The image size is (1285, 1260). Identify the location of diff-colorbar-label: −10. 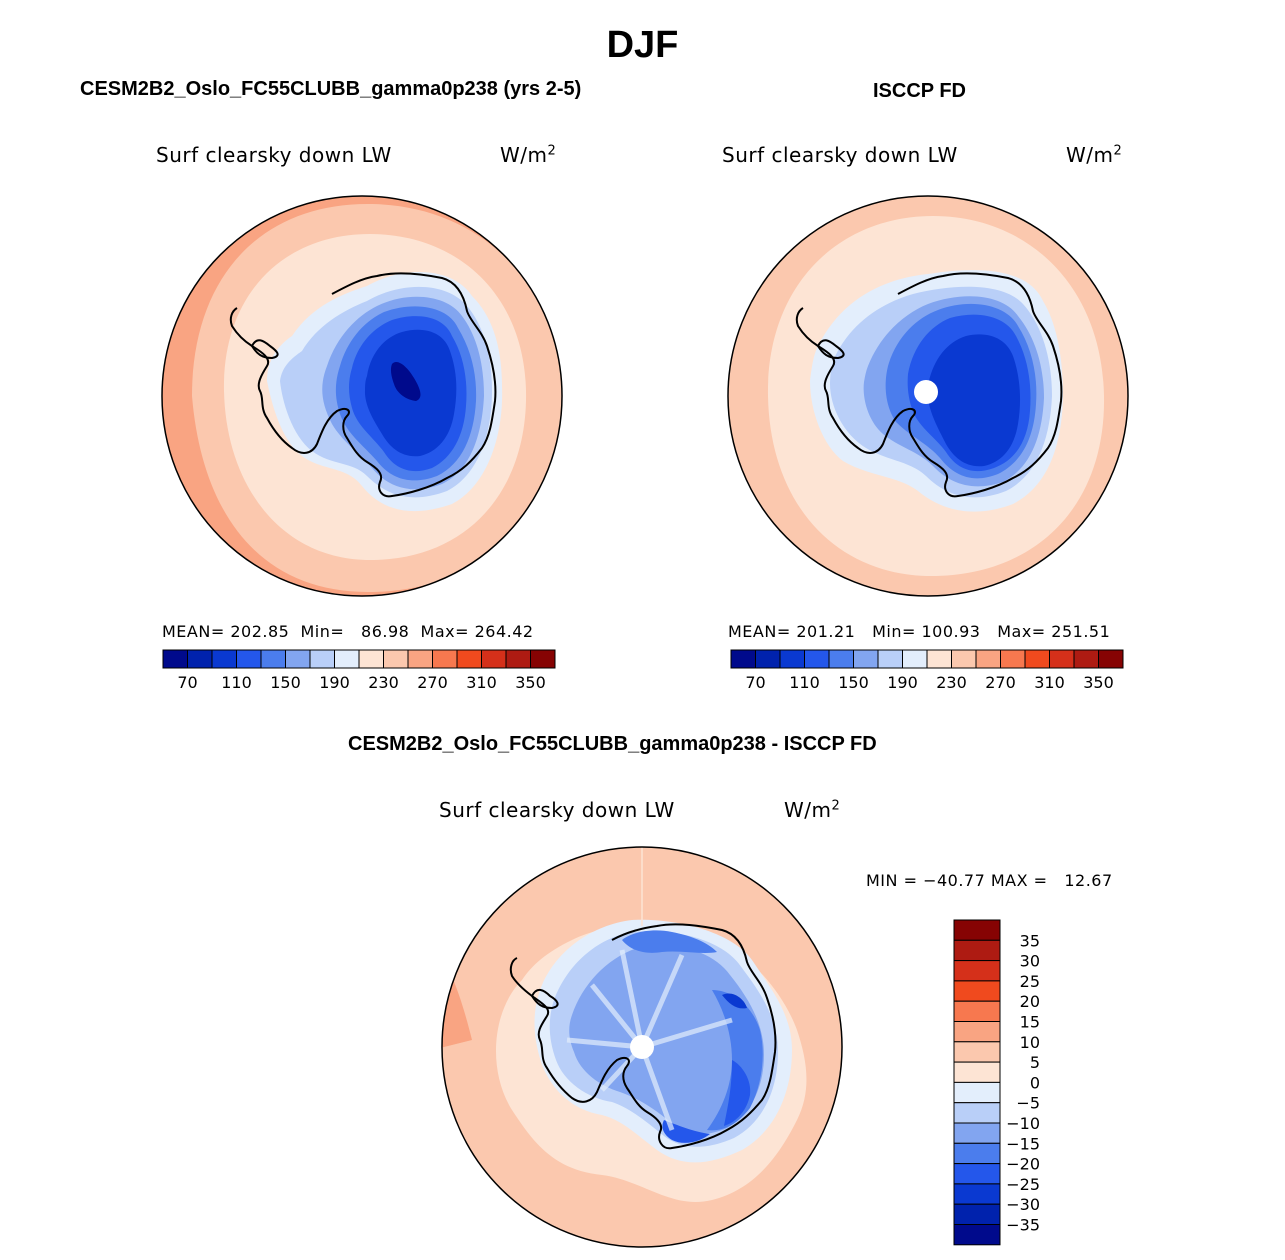
(1023, 1123).